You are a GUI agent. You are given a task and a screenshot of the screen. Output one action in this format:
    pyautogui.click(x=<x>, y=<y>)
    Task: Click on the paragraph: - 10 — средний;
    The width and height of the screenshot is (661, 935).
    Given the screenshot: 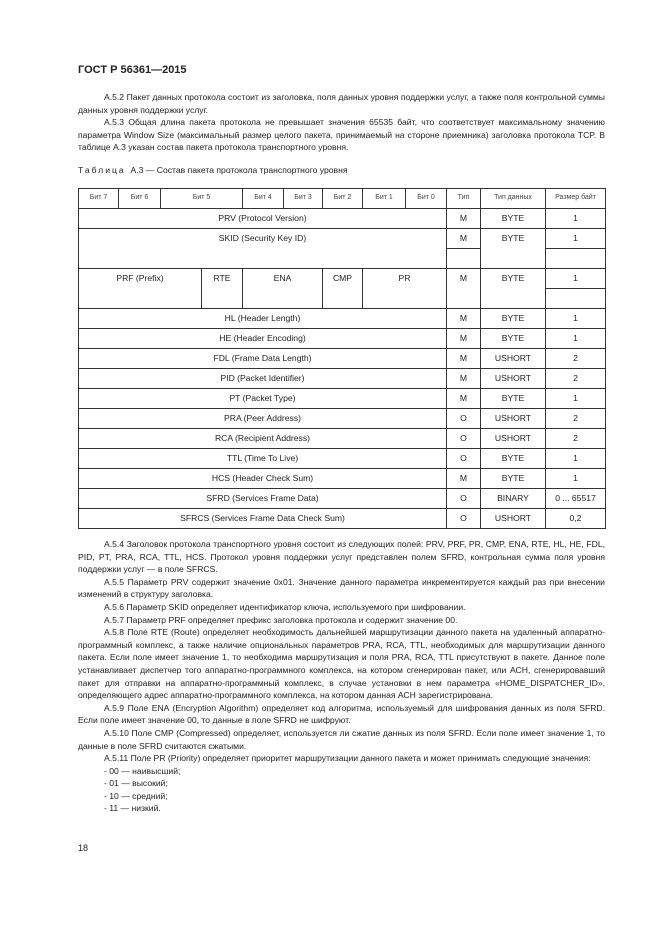 What is the action you would take?
    pyautogui.click(x=136, y=795)
    